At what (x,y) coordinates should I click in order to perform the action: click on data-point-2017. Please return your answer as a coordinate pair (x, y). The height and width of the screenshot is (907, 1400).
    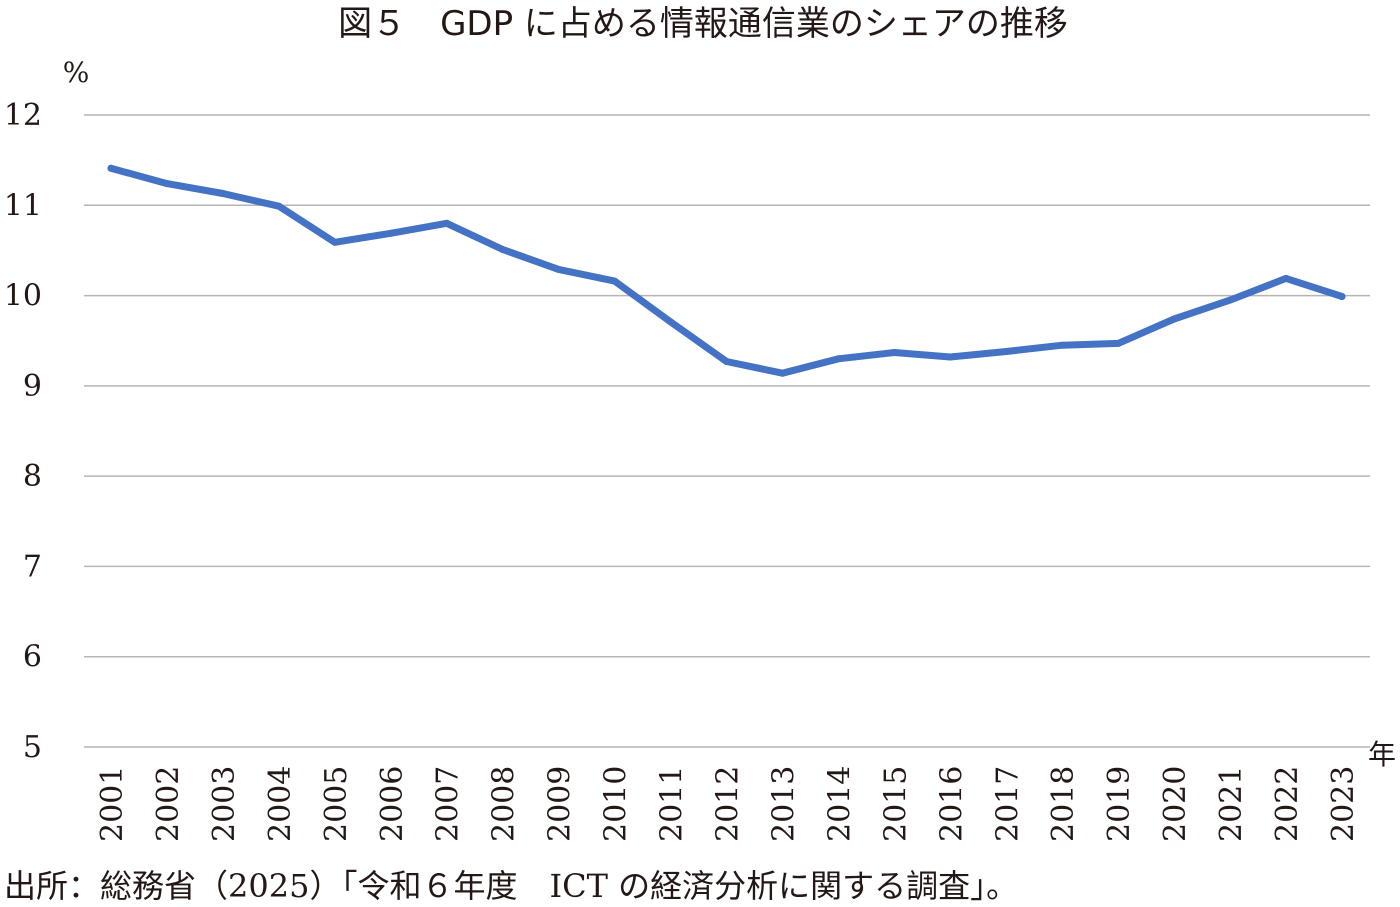
    Looking at the image, I should click on (1006, 352).